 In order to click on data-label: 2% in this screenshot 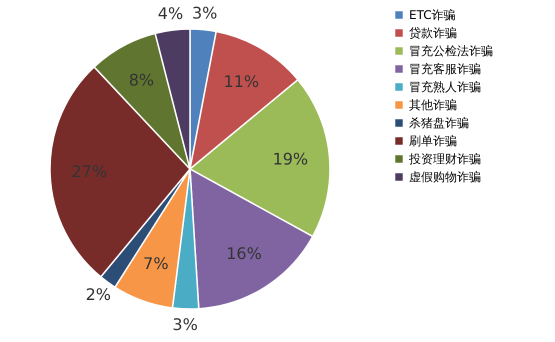, I will do `click(98, 294)`.